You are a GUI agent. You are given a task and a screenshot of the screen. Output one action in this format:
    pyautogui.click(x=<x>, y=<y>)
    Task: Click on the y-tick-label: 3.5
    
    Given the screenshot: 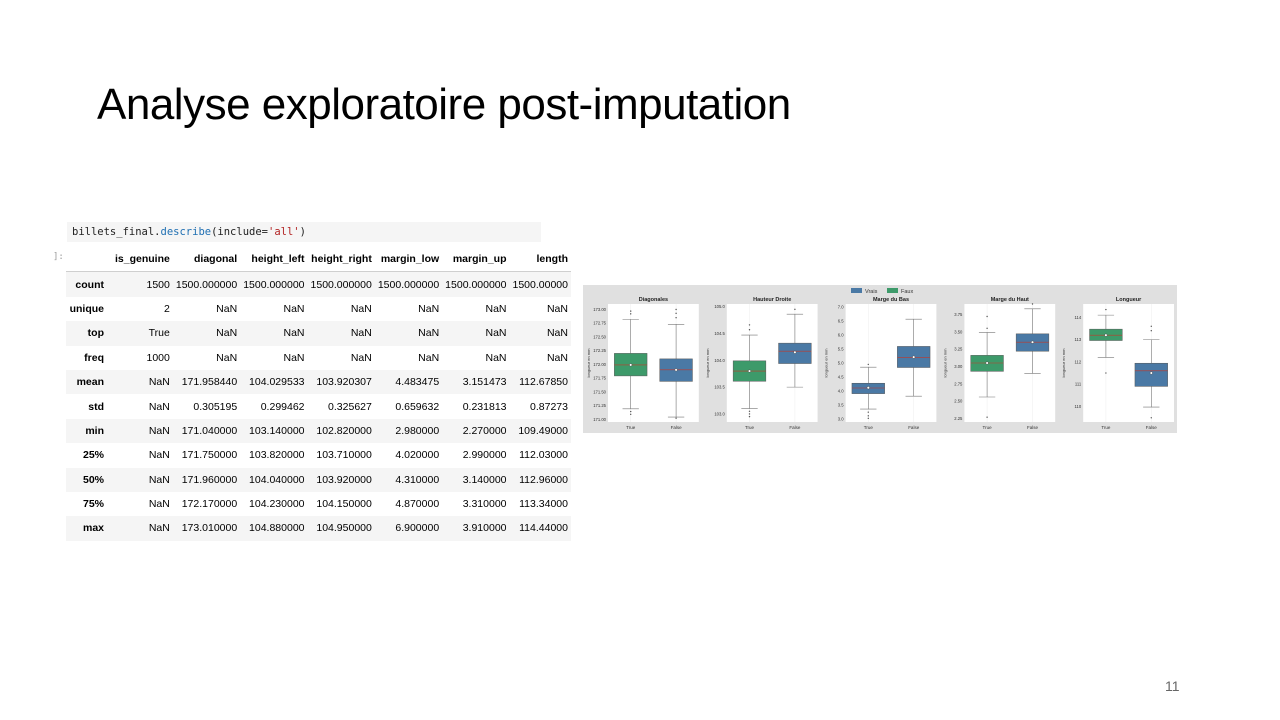 What is the action you would take?
    pyautogui.click(x=841, y=405)
    